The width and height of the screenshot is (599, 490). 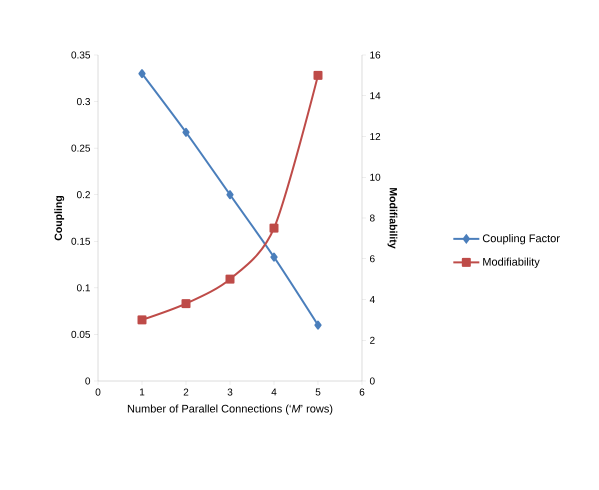 I want to click on y-tick-label: 0.15, so click(x=80, y=241).